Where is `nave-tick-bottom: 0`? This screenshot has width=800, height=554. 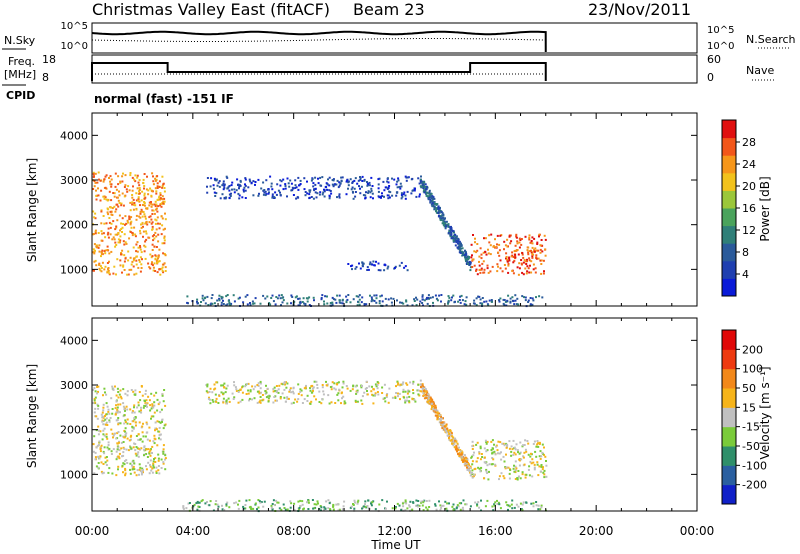
nave-tick-bottom: 0 is located at coordinates (710, 77).